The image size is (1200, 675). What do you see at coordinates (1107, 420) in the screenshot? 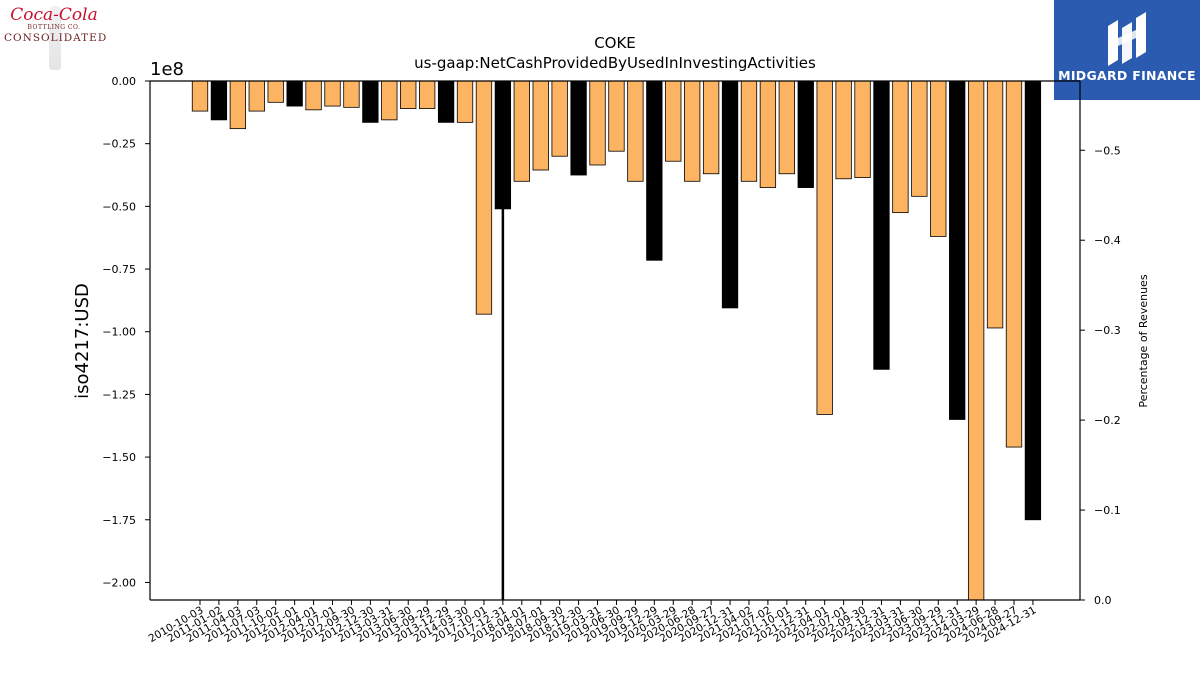
I see `y2-tick-label: −0.2` at bounding box center [1107, 420].